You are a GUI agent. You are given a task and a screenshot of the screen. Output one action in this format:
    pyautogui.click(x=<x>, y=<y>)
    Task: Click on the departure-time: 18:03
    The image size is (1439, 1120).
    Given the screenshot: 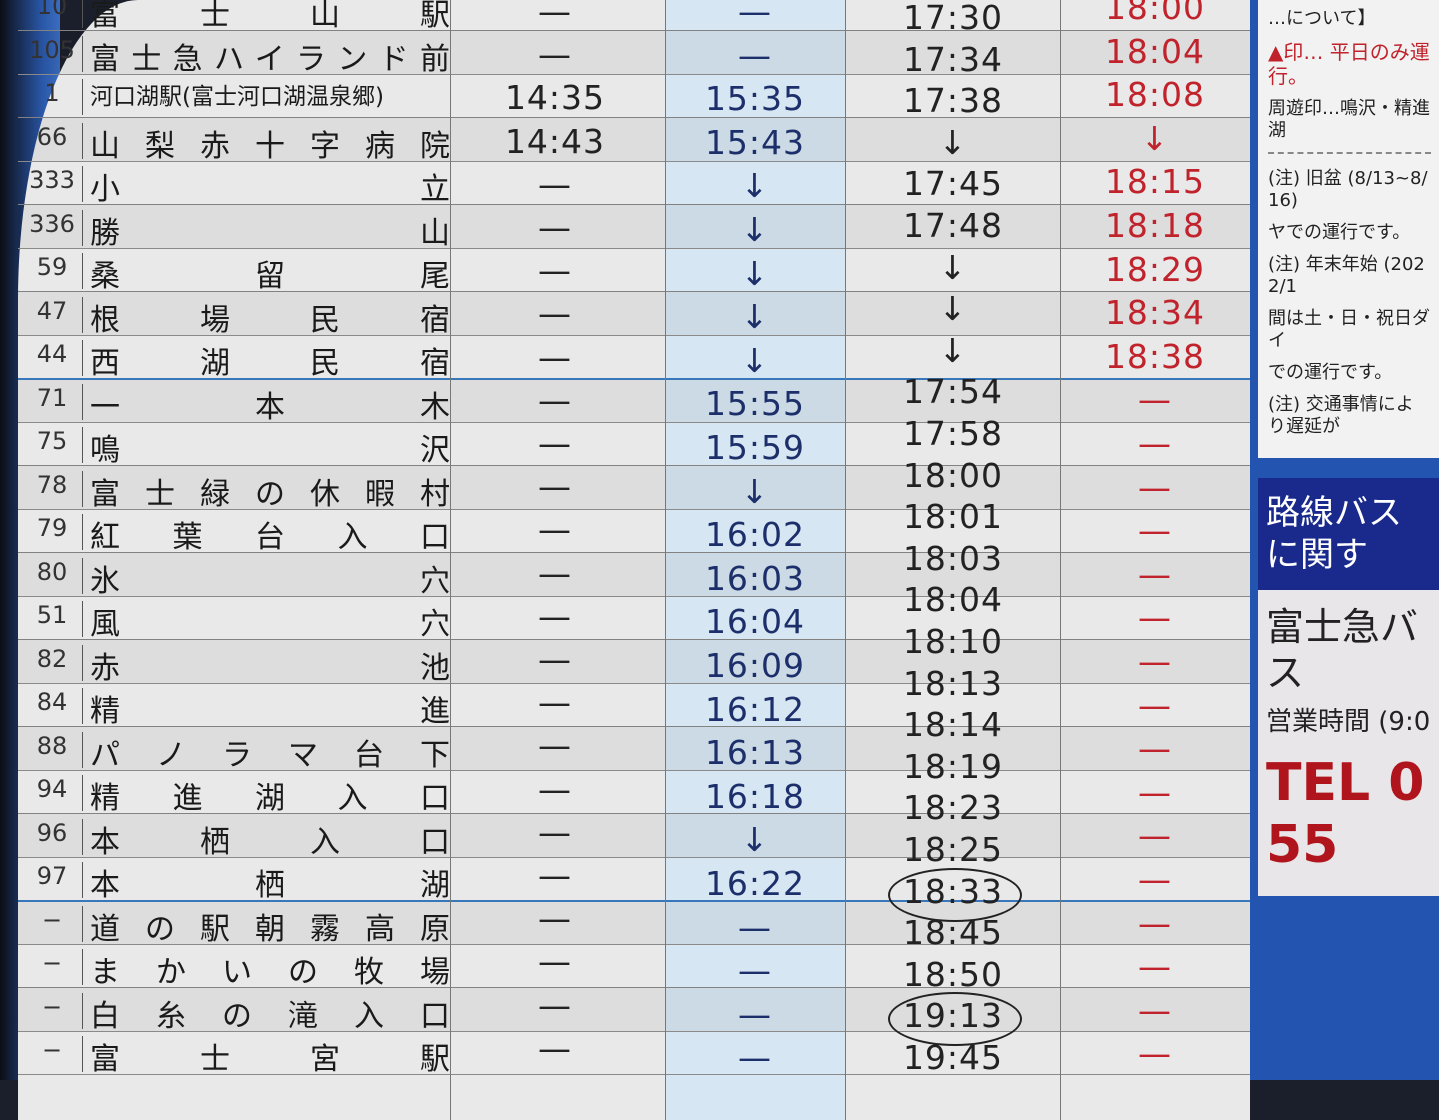 What is the action you would take?
    pyautogui.click(x=953, y=558)
    